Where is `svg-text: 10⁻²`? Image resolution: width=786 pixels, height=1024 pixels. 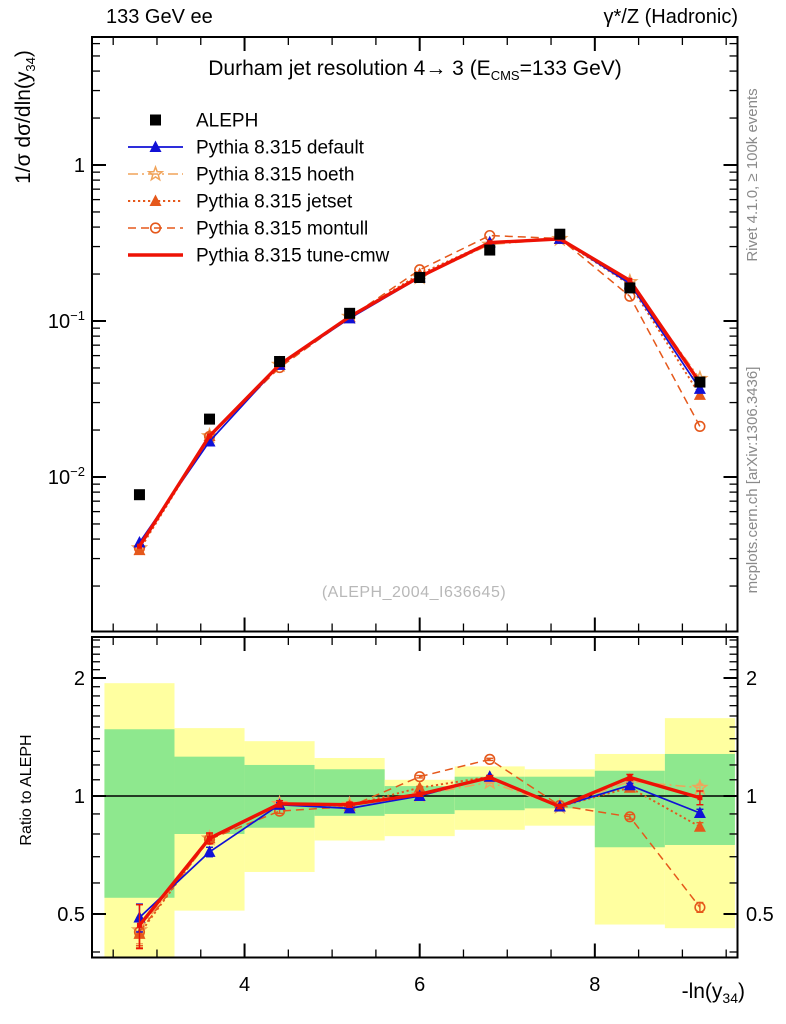
svg-text: 10⁻² is located at coordinates (66, 476).